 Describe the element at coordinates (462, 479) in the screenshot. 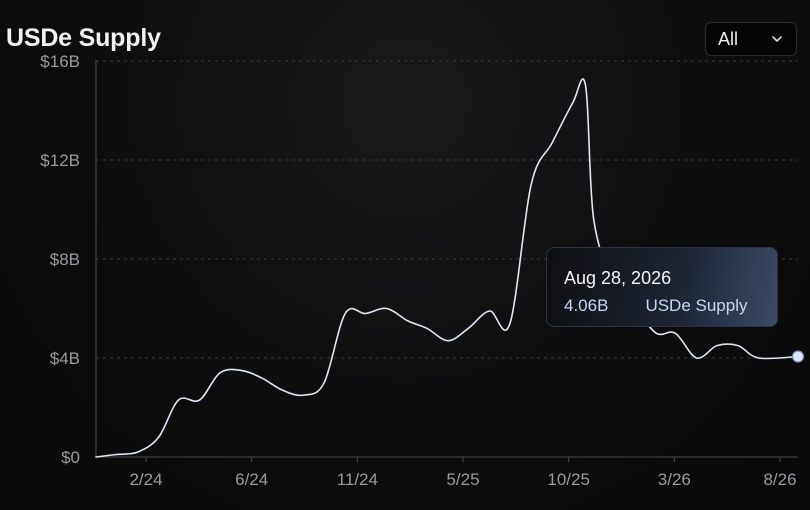

I see `x-tick-label: 5/25` at that location.